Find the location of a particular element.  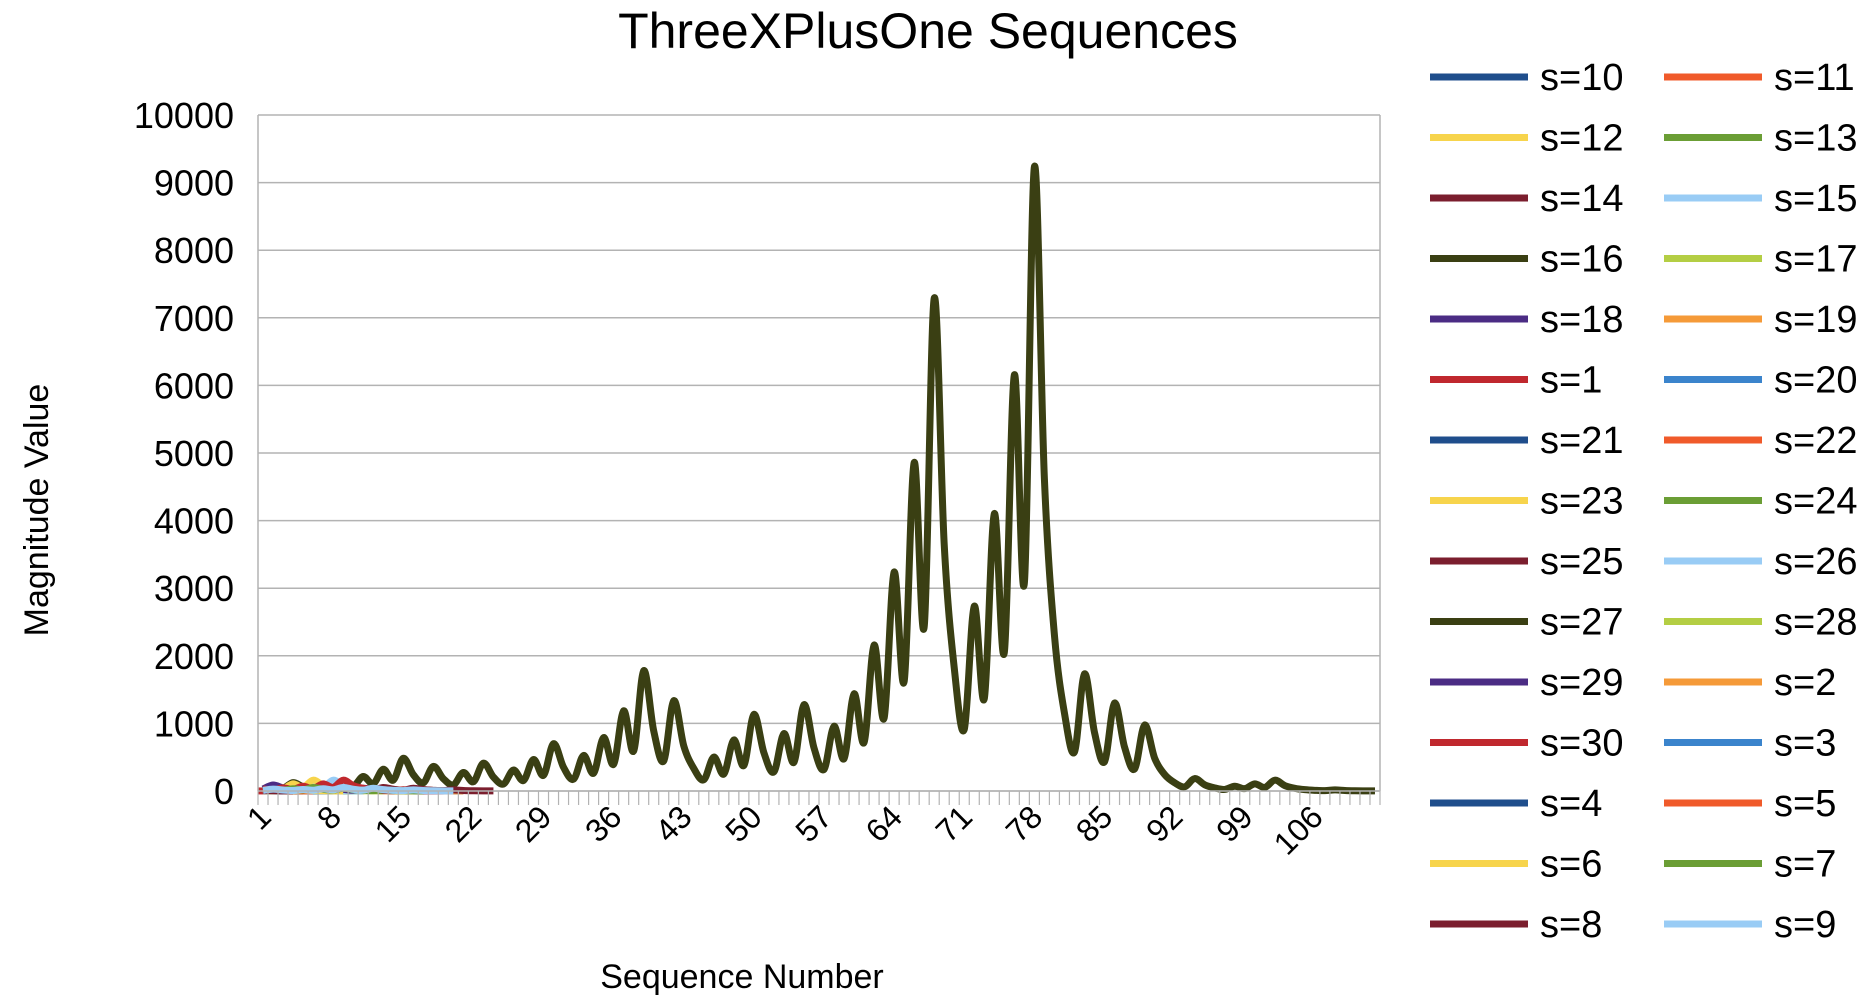

legend-label: s=29 is located at coordinates (1581, 683).